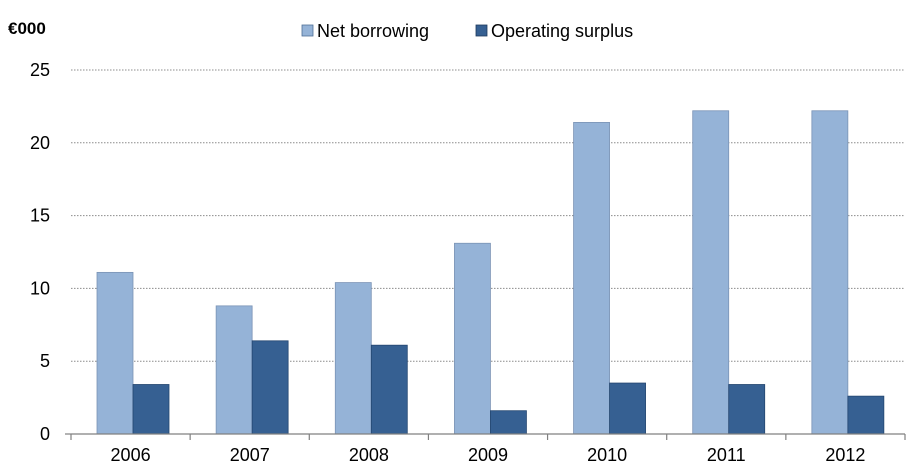 The image size is (919, 467). What do you see at coordinates (373, 31) in the screenshot?
I see `legend-label-net-borrowing: Net borrowing` at bounding box center [373, 31].